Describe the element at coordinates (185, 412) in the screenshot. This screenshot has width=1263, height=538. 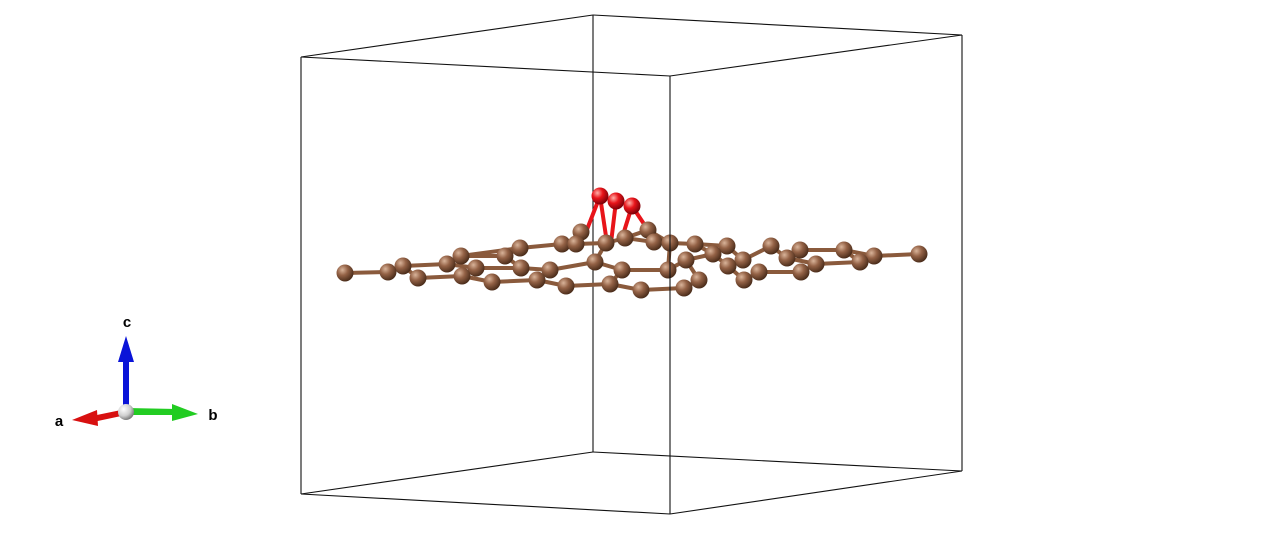
I see `b-axis-head` at that location.